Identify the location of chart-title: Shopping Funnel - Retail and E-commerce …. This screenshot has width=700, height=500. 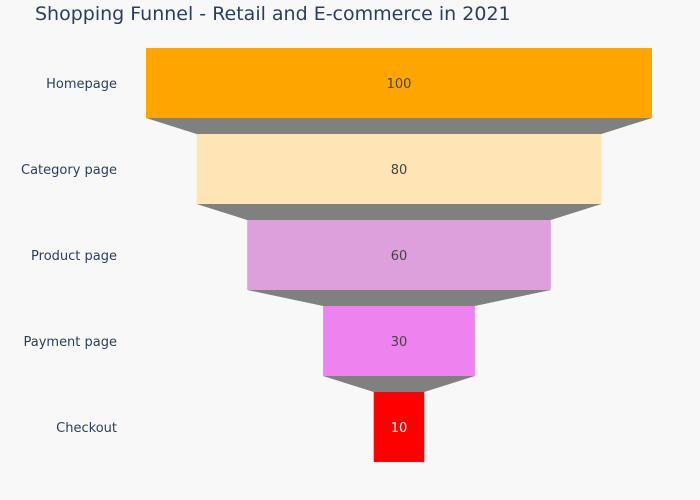
(273, 14).